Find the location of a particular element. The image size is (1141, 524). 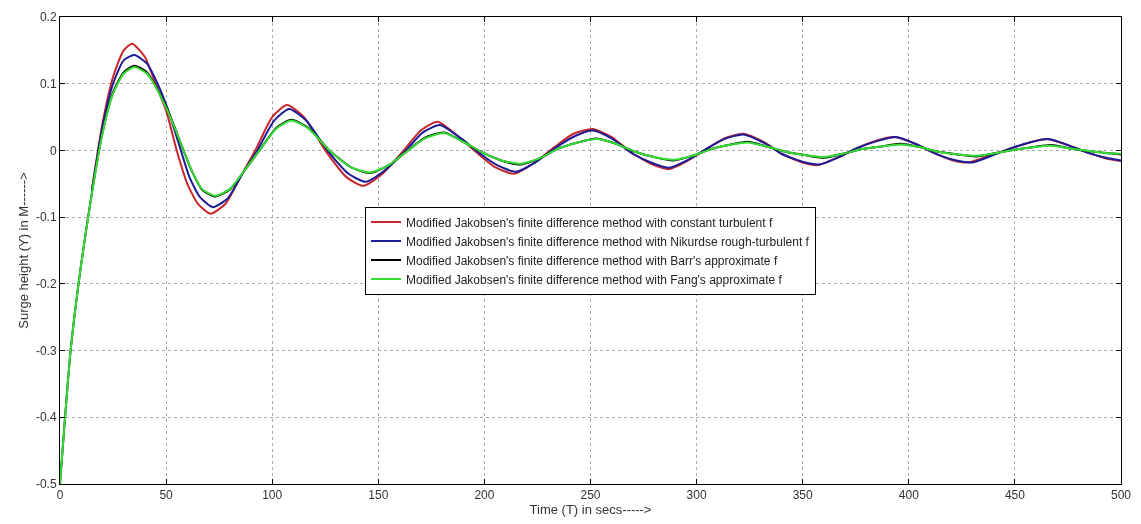

legend-label: Modified Jakobsen's finite difference method with constant turbulent f is located at coordinates (589, 222).